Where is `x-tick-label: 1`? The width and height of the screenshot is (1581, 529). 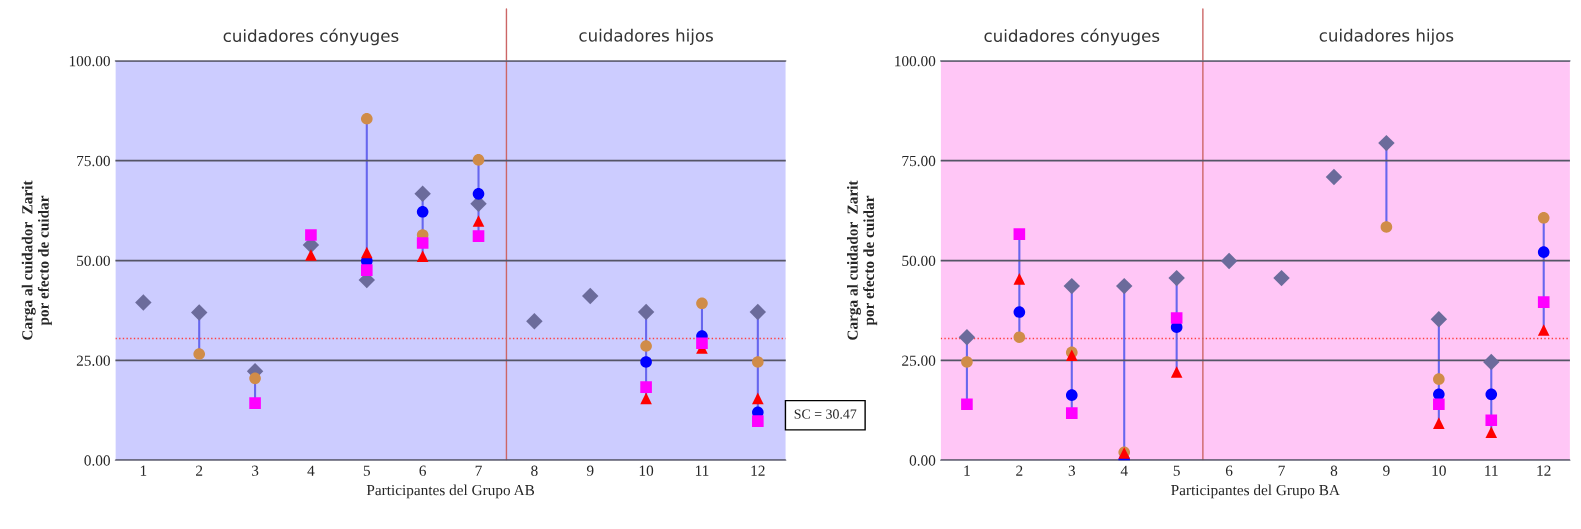
x-tick-label: 1 is located at coordinates (967, 470).